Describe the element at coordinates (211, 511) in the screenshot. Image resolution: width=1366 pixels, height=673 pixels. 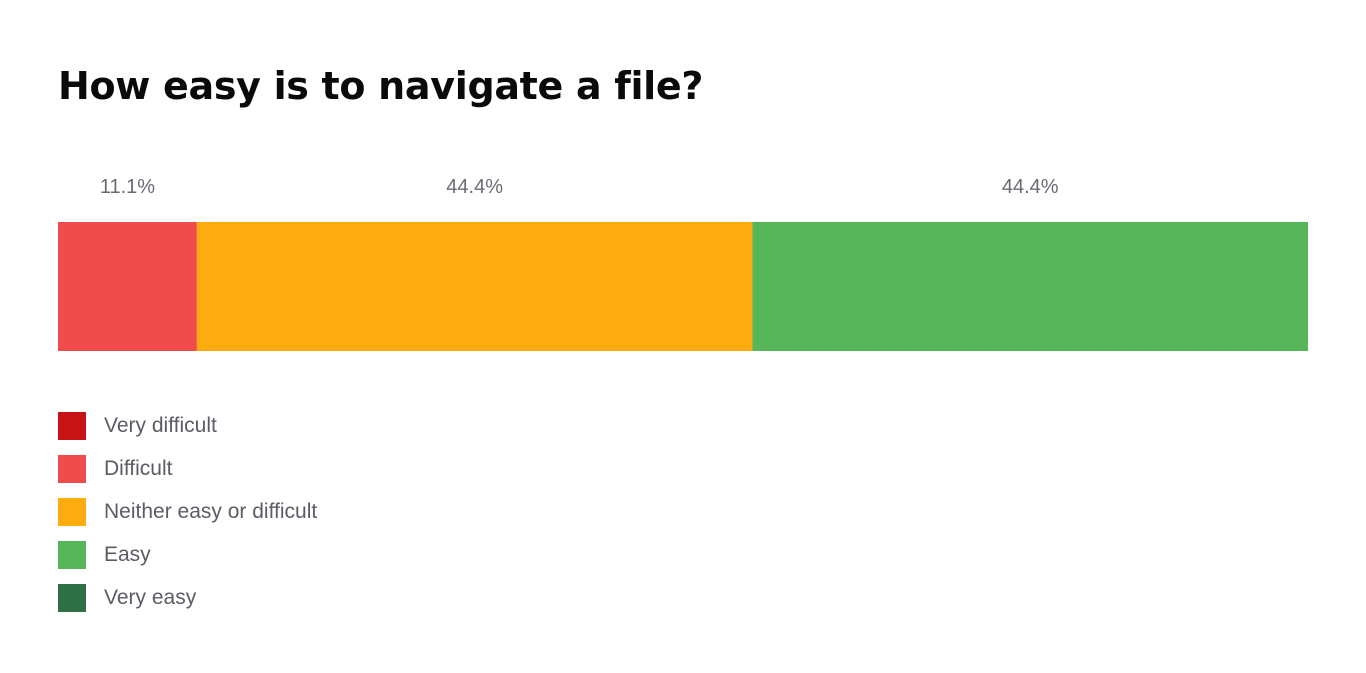
I see `legend-label: Neither easy or difficult` at that location.